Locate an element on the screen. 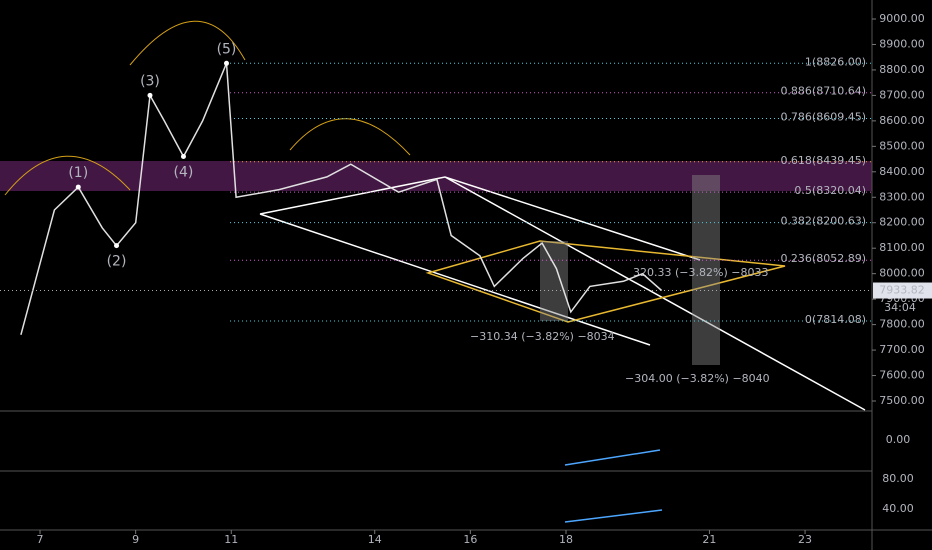  measure-label: −310.34 (−3.82%) −8034 is located at coordinates (542, 336).